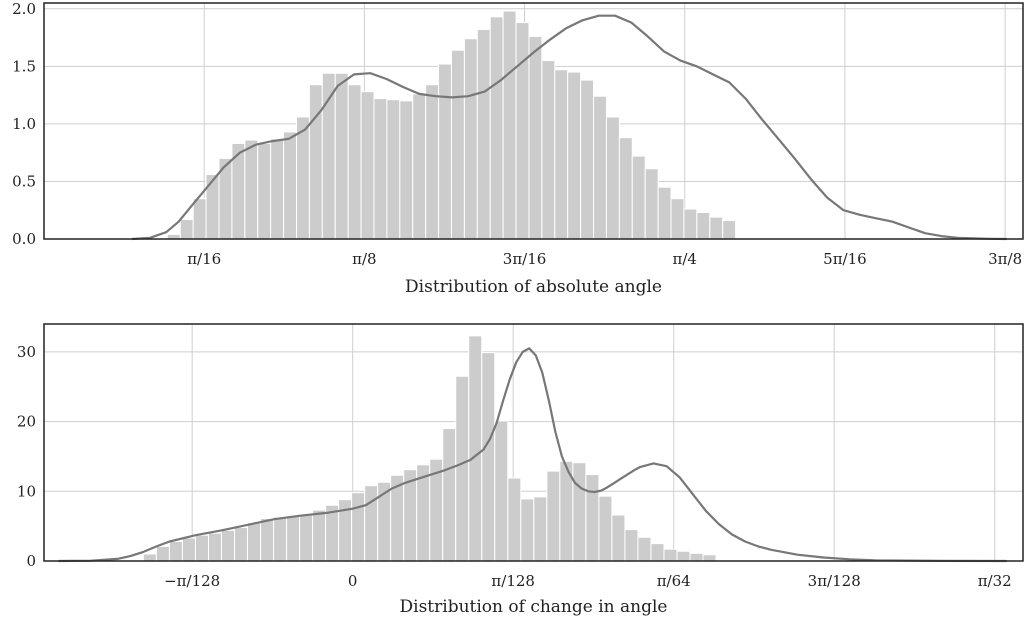 This screenshot has height=623, width=1025. What do you see at coordinates (995, 581) in the screenshot?
I see `x-tick-label: π/32` at bounding box center [995, 581].